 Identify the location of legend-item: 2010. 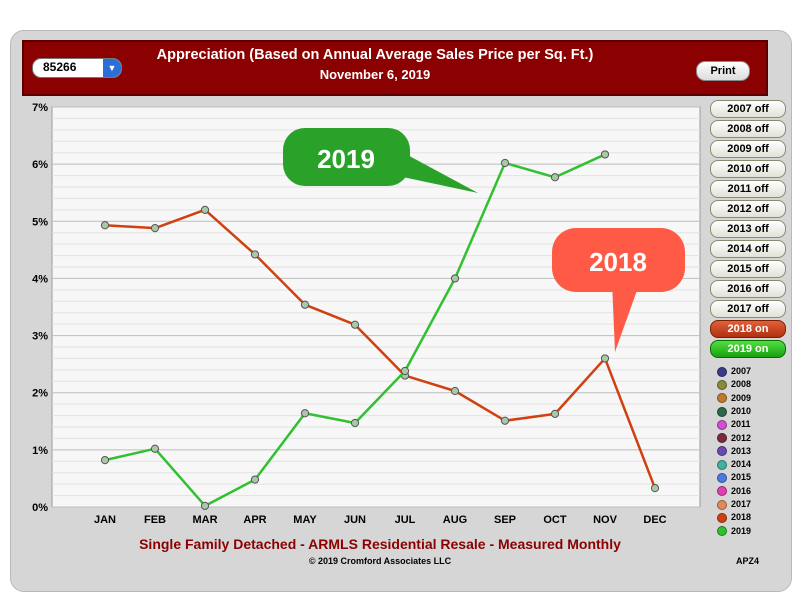
(734, 412).